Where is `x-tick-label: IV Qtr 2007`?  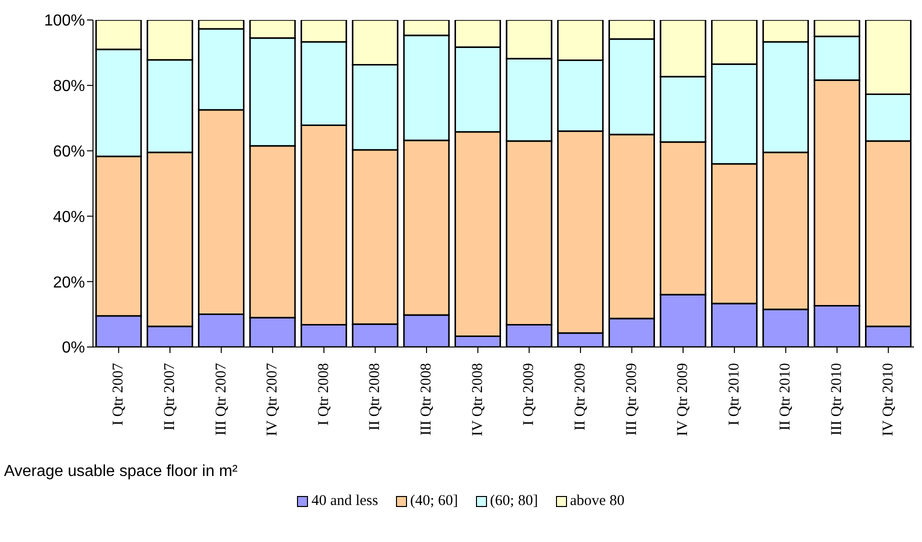 x-tick-label: IV Qtr 2007 is located at coordinates (272, 399).